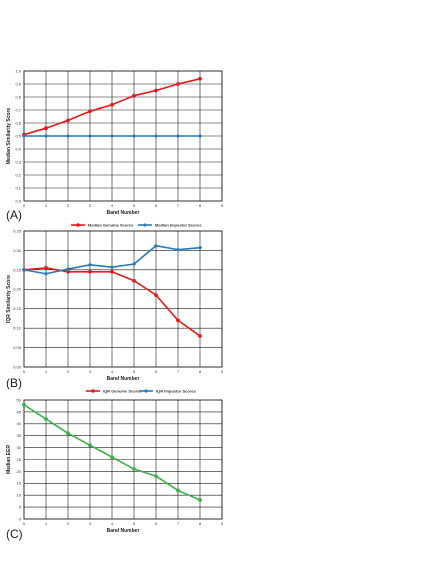 The image size is (438, 567). Describe the element at coordinates (178, 225) in the screenshot. I see `legend-label: Median Impostor Scores` at that location.